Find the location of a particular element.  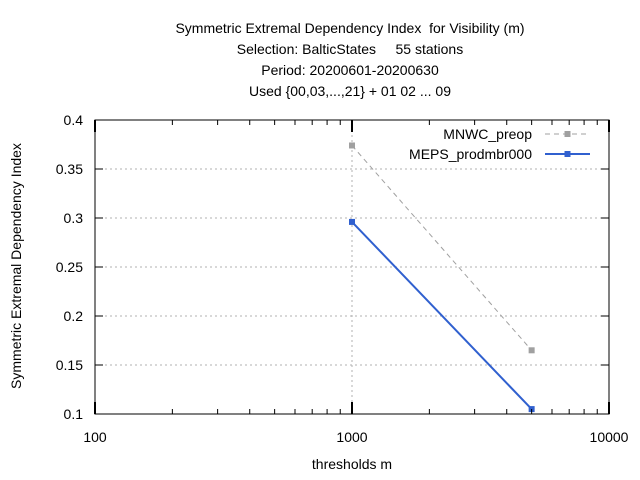

x-tick-label: 100 is located at coordinates (95, 437).